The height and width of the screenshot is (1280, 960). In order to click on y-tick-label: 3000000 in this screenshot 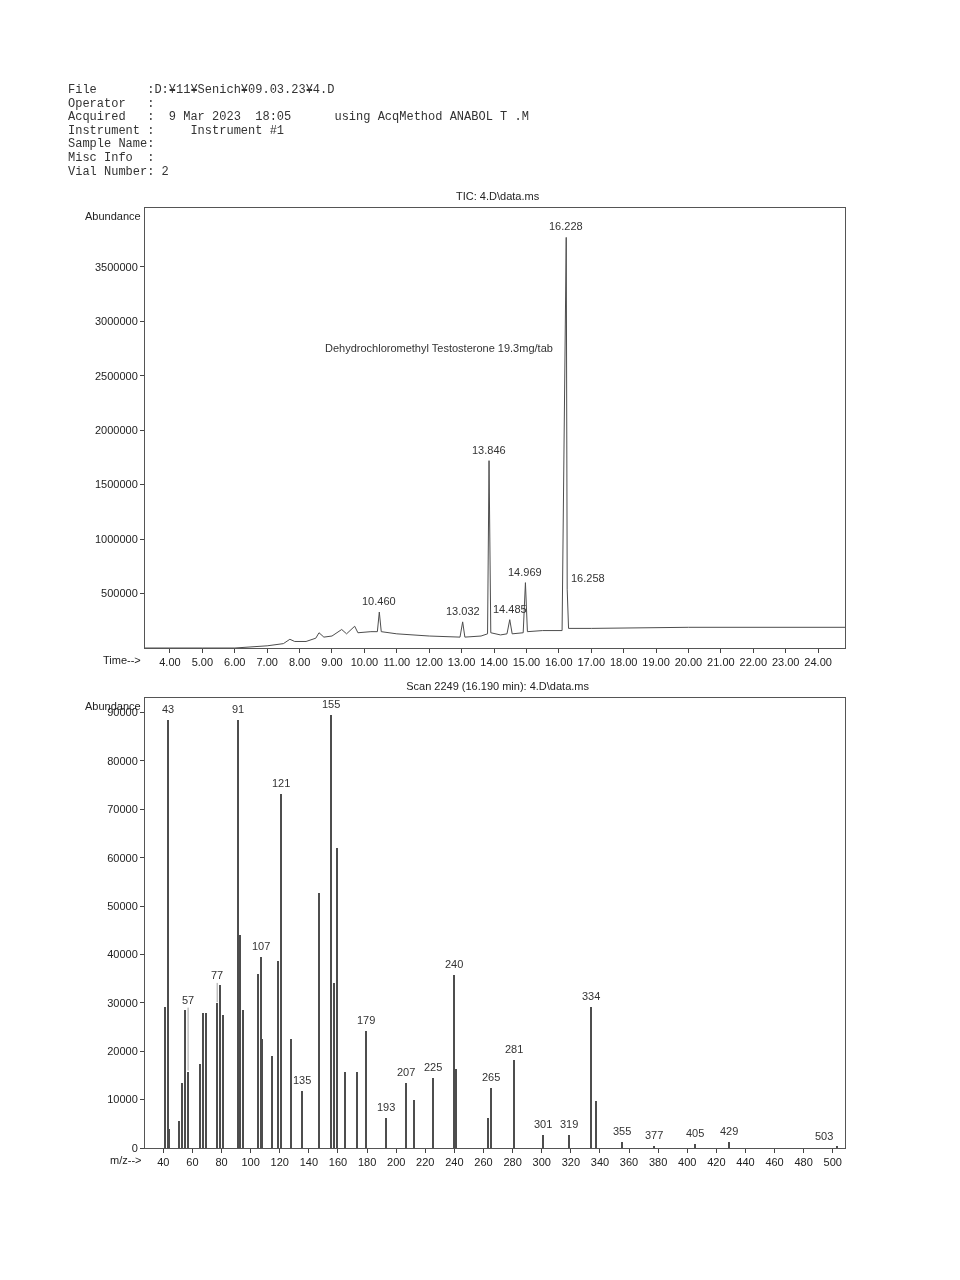, I will do `click(116, 321)`.